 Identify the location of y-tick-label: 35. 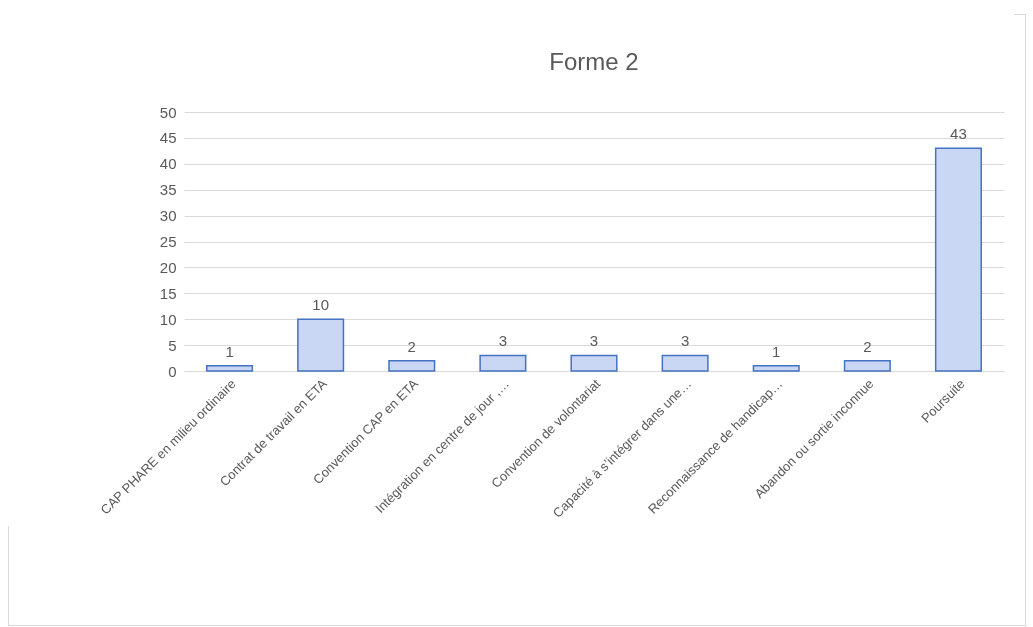
(168, 190).